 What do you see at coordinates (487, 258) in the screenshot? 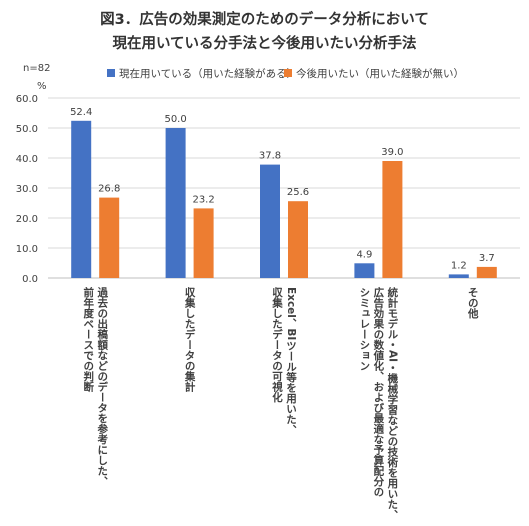
I see `data-label: 3.7` at bounding box center [487, 258].